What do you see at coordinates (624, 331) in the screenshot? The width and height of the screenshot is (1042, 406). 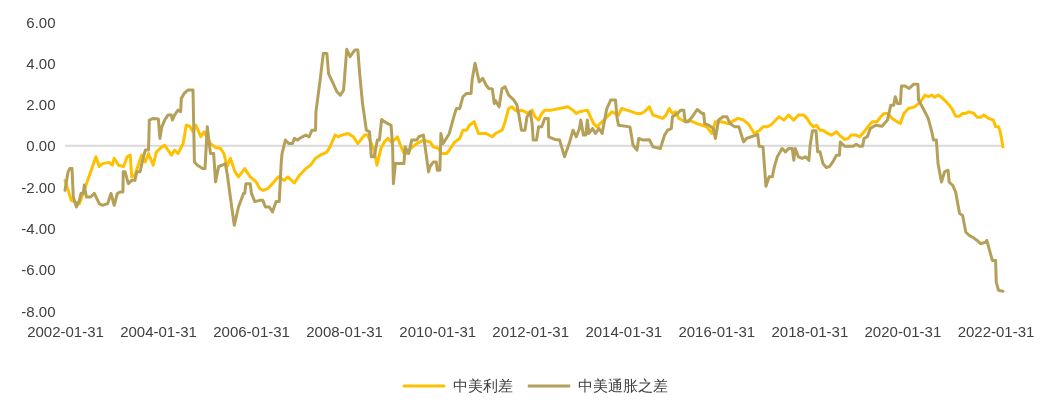 I see `x-tick-label: 2014-01-31` at bounding box center [624, 331].